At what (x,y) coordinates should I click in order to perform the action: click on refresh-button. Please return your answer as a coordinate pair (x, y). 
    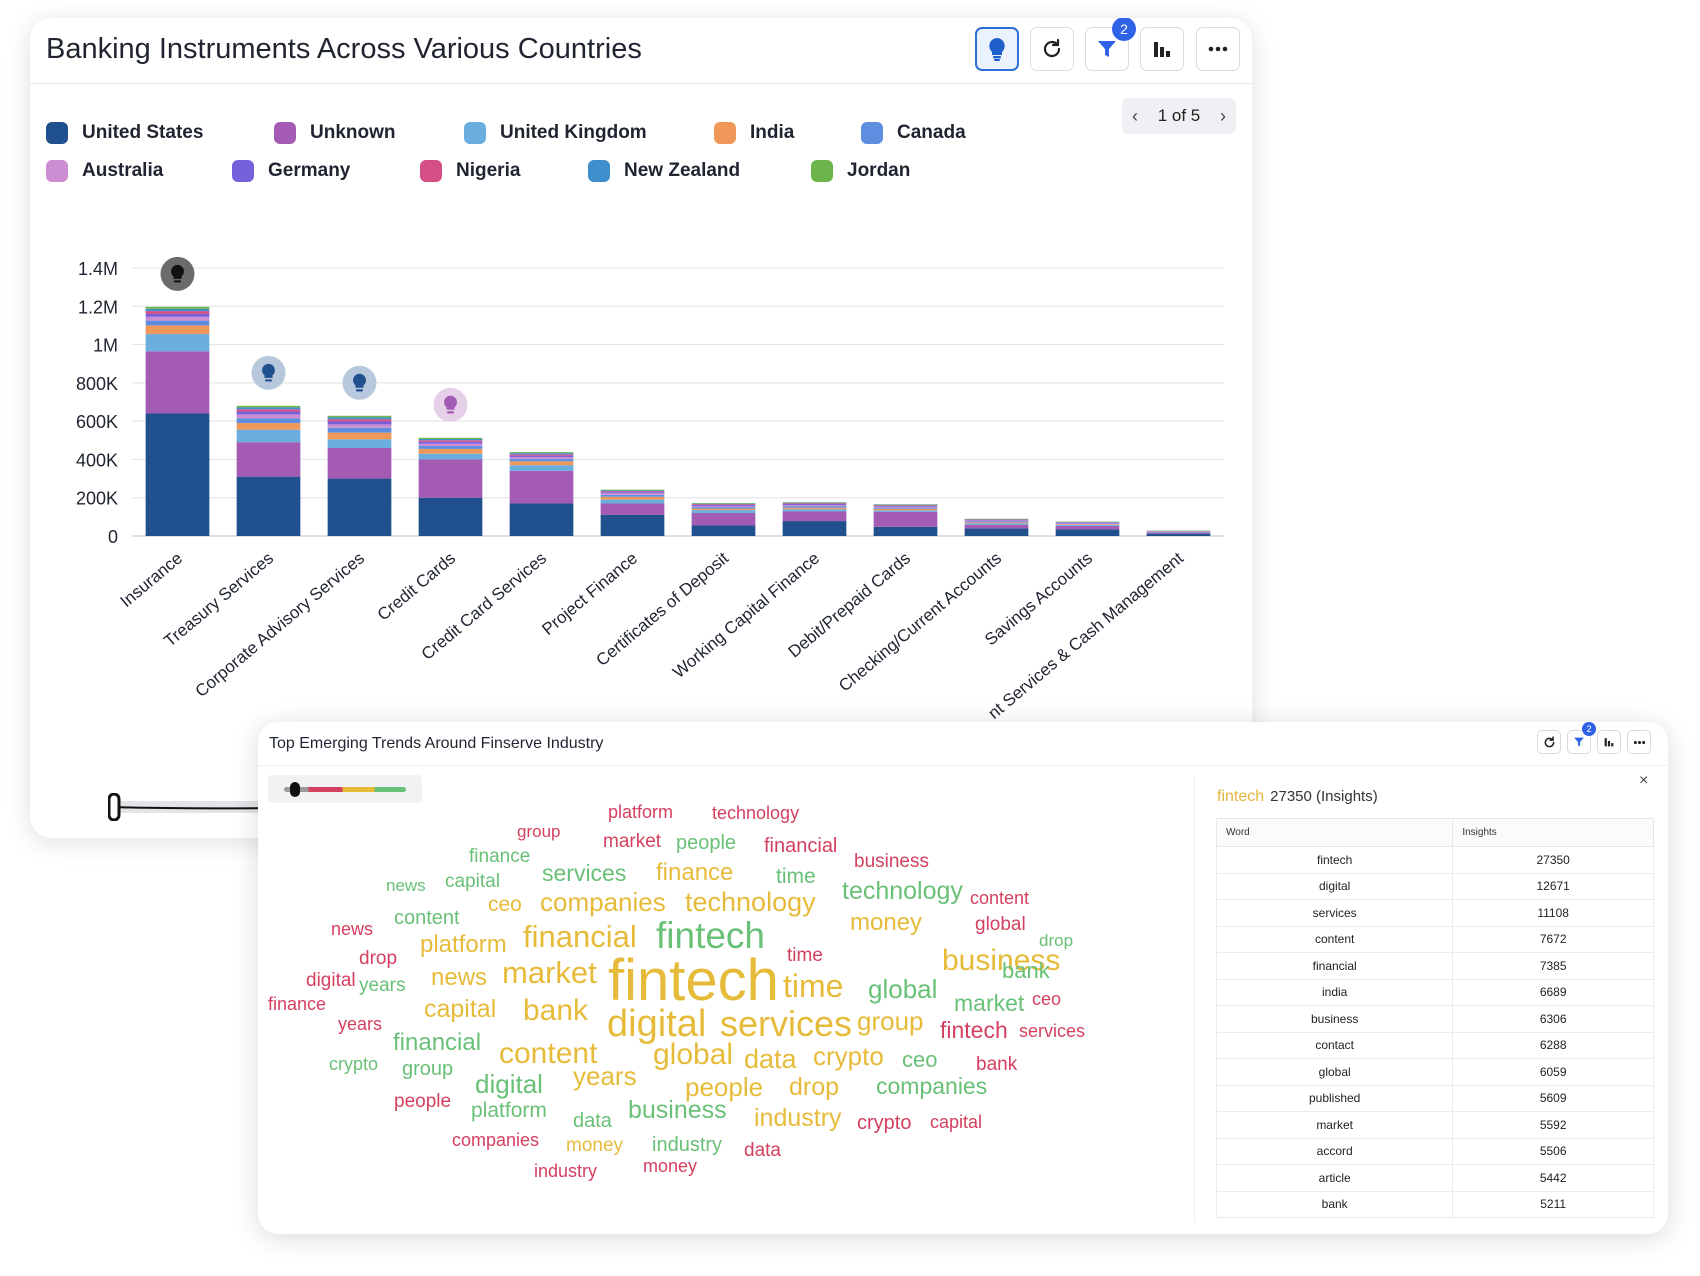
    Looking at the image, I should click on (1549, 742).